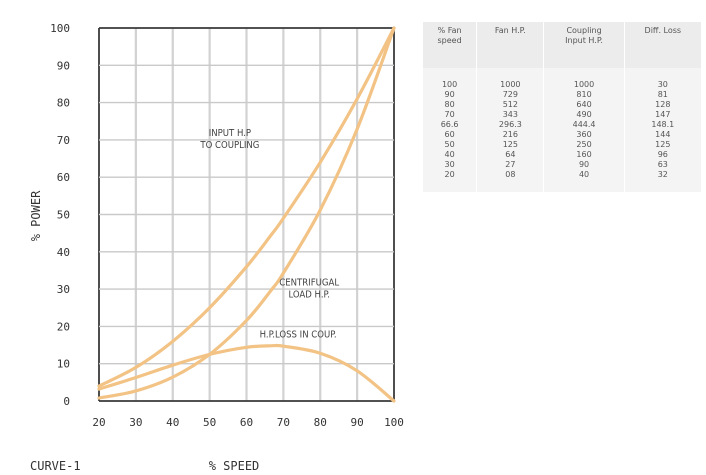  What do you see at coordinates (283, 422) in the screenshot?
I see `x-tick-label: 70` at bounding box center [283, 422].